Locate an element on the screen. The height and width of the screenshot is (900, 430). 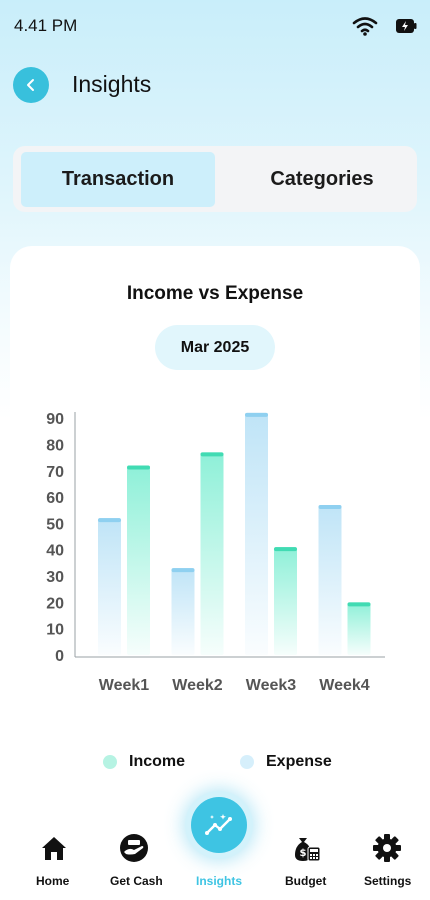
tab-transaction: Transaction is located at coordinates (118, 179).